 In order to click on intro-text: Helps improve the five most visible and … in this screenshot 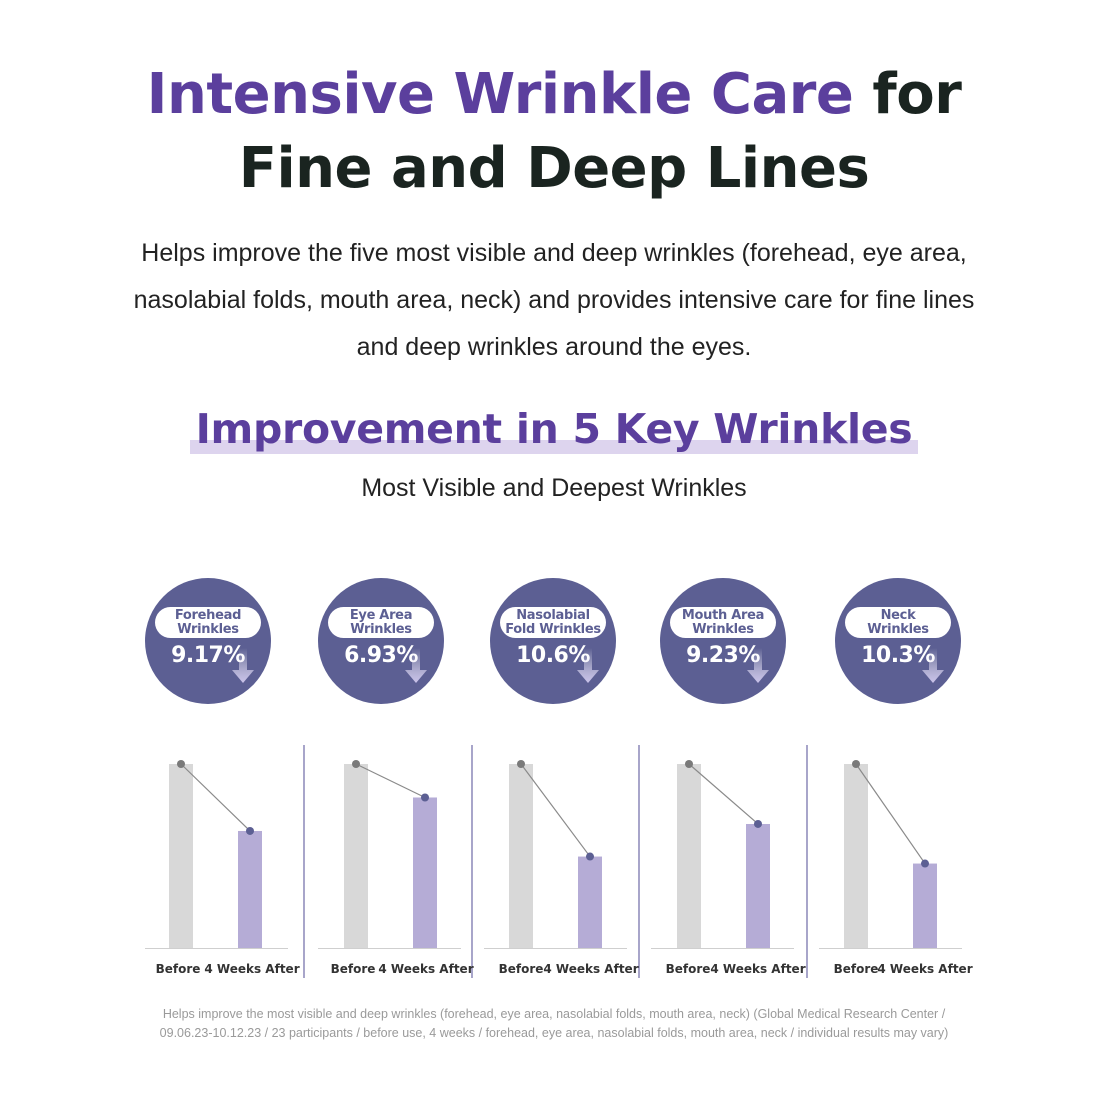, I will do `click(554, 300)`.